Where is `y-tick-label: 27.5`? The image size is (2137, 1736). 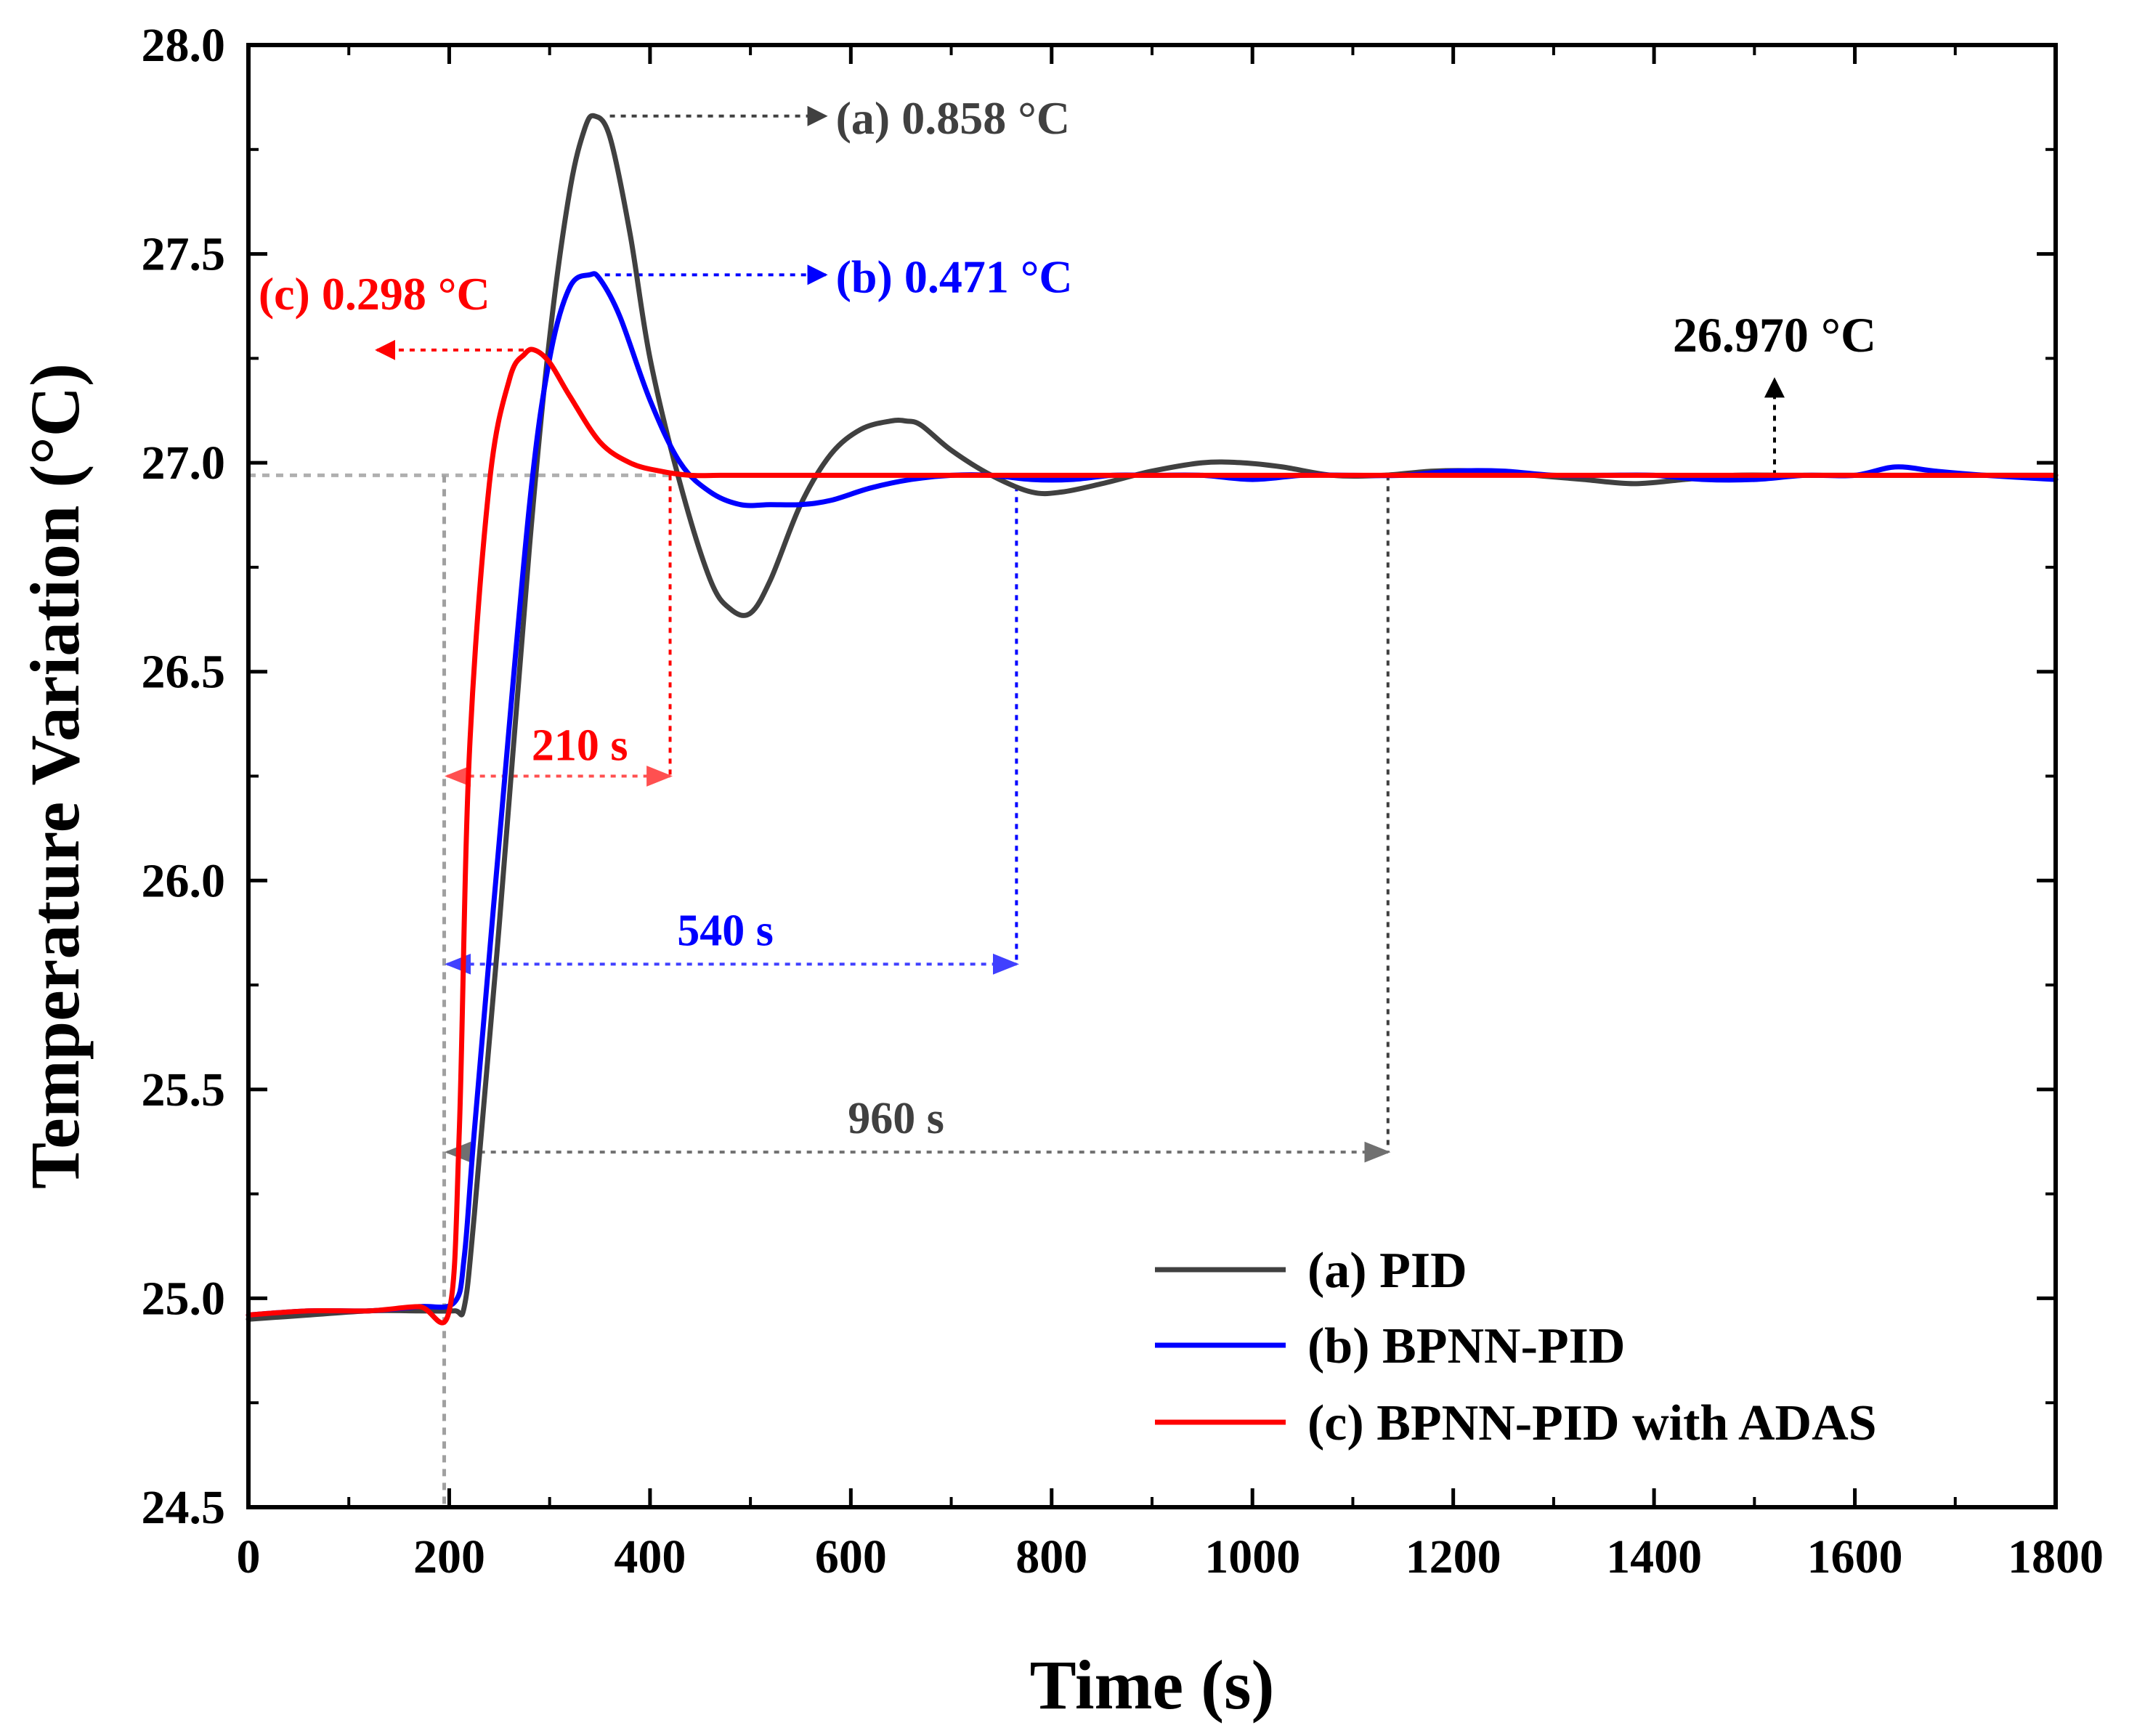 y-tick-label: 27.5 is located at coordinates (184, 254).